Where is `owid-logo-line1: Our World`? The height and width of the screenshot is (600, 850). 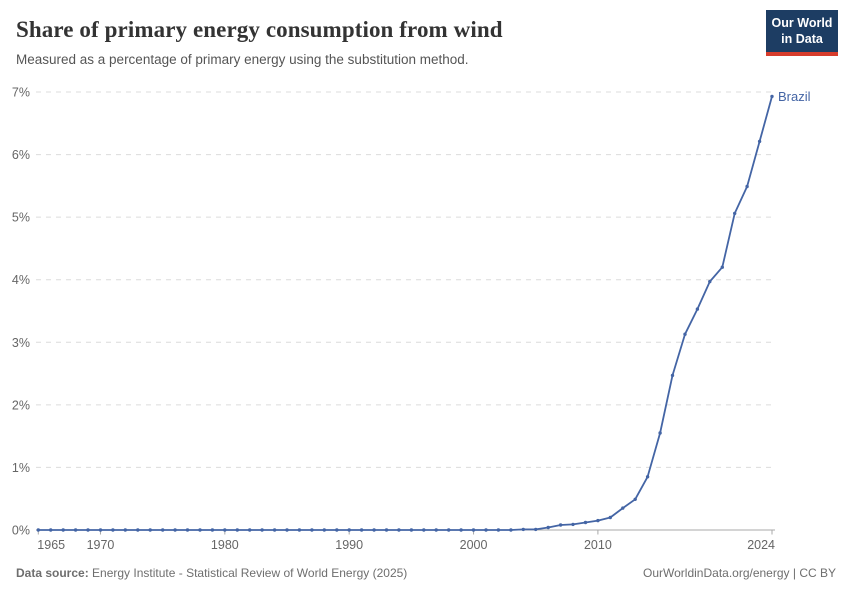 owid-logo-line1: Our World is located at coordinates (802, 23).